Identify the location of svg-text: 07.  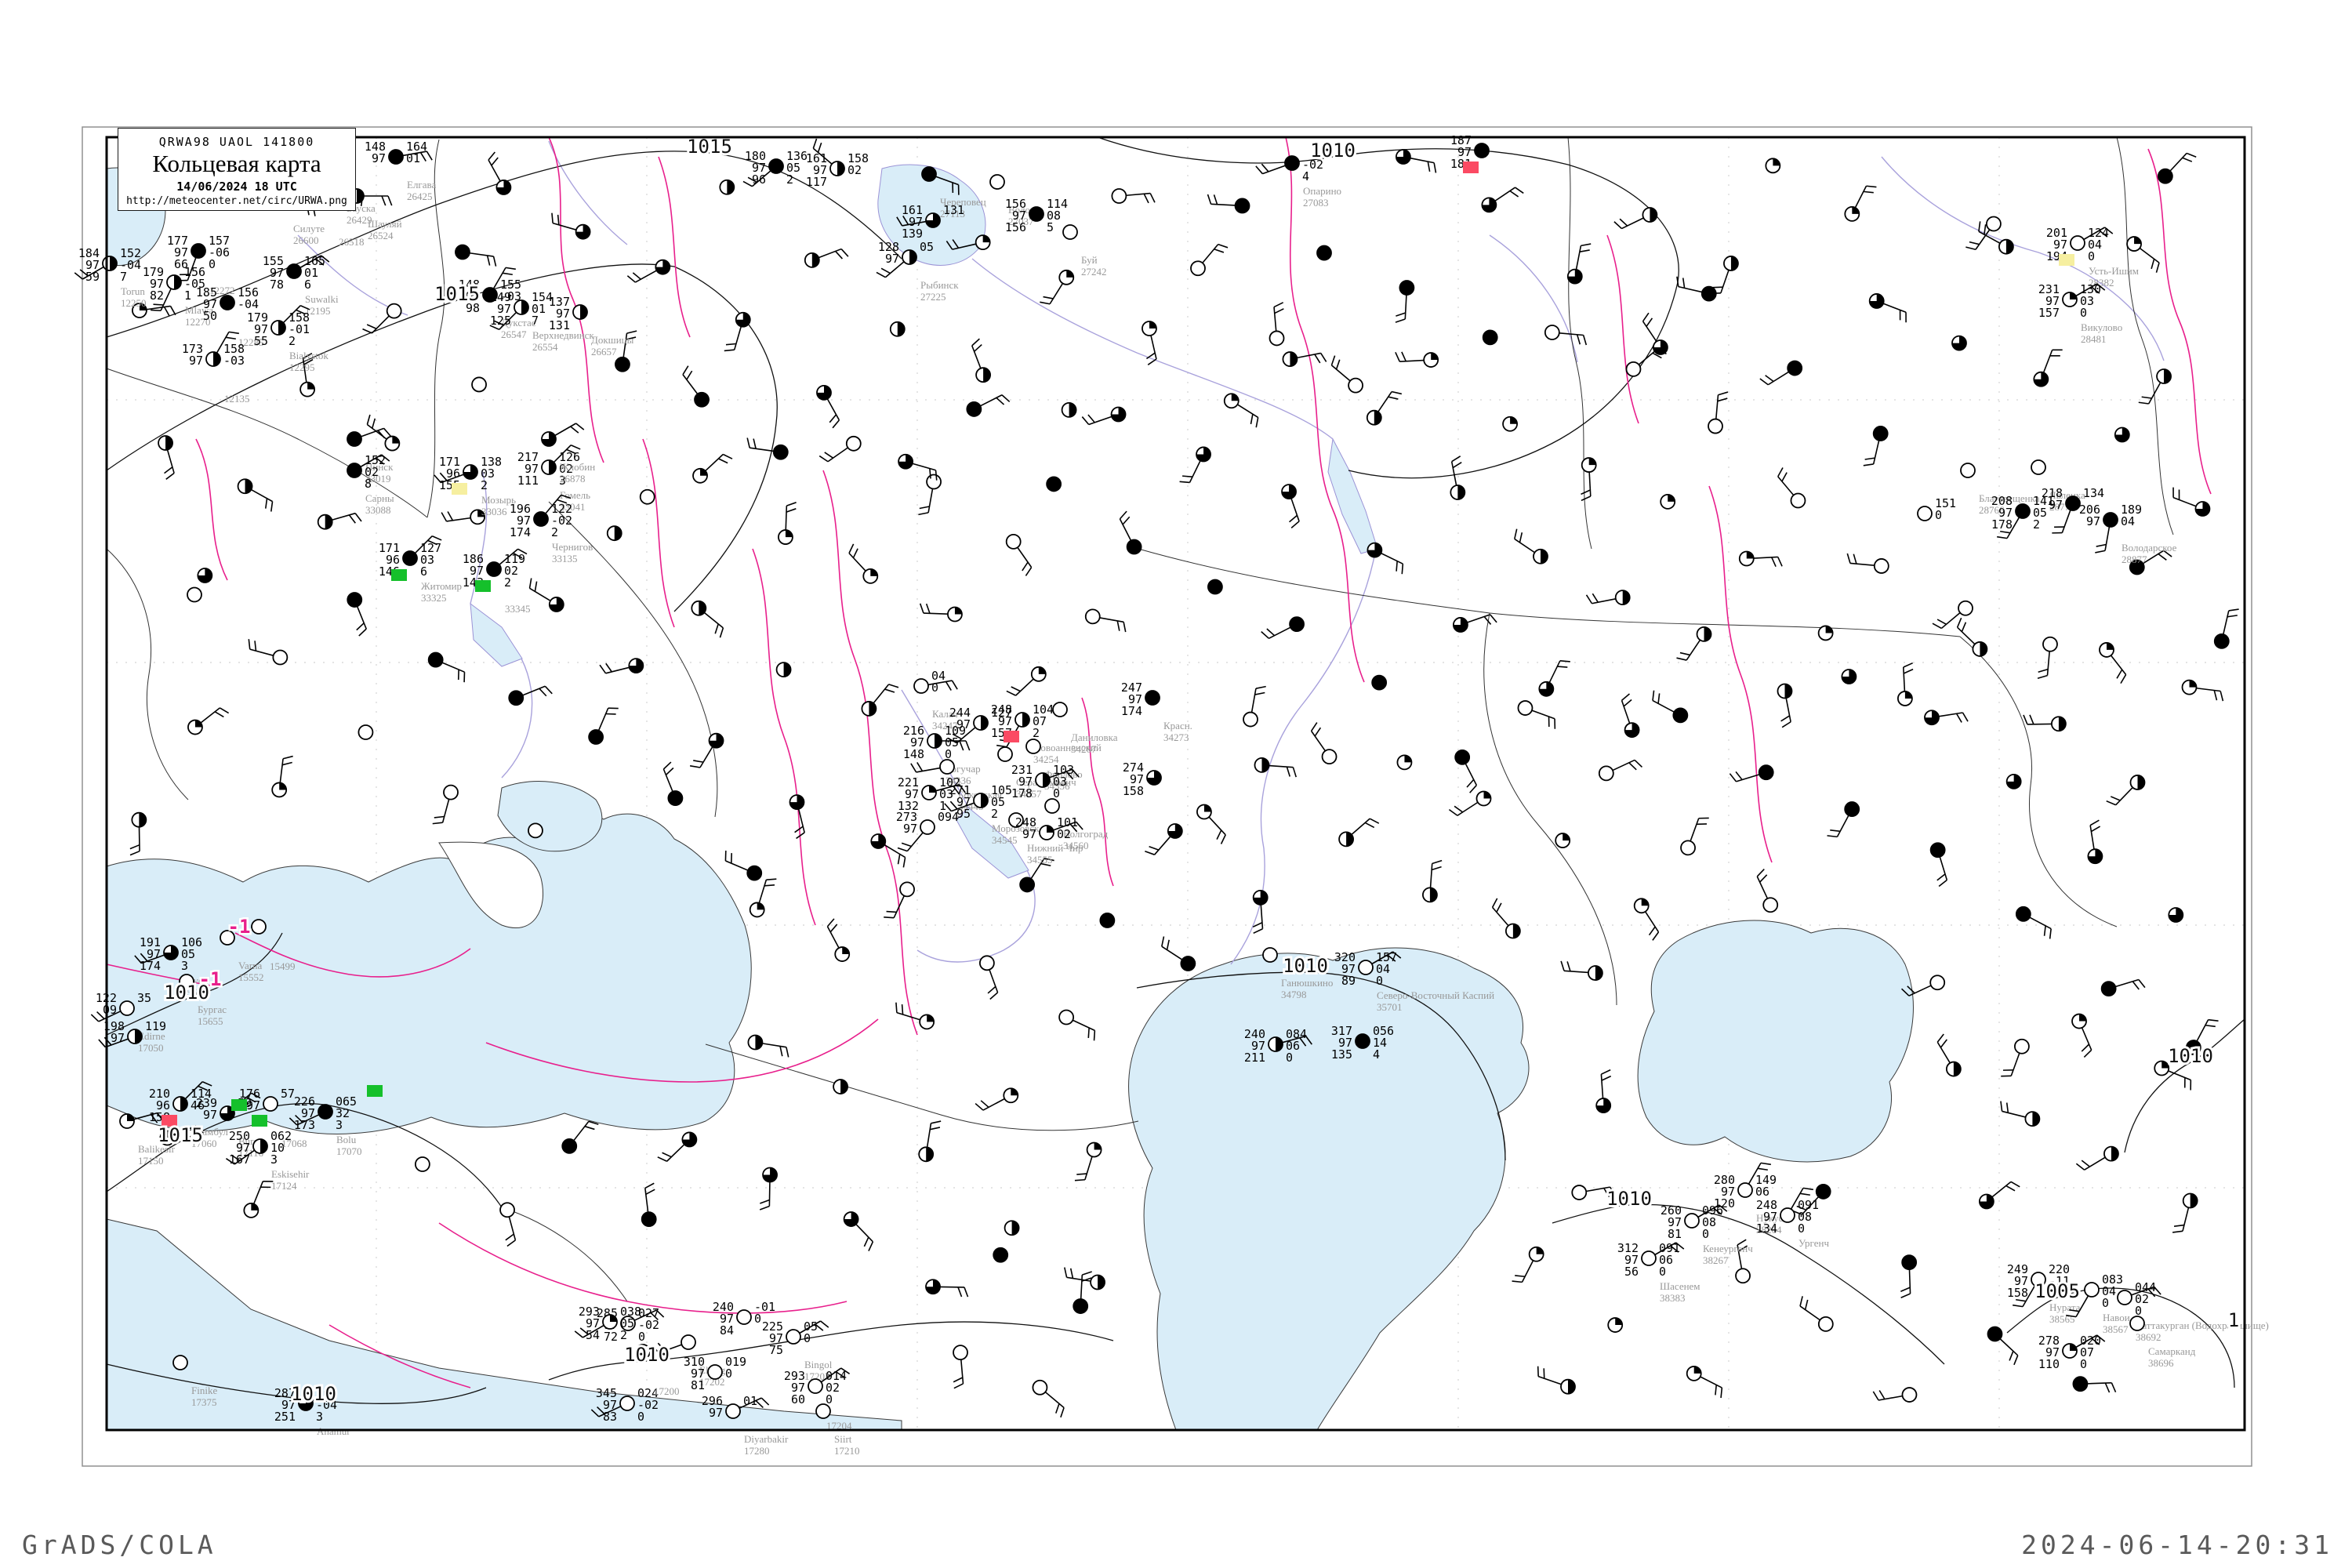
(2087, 1352).